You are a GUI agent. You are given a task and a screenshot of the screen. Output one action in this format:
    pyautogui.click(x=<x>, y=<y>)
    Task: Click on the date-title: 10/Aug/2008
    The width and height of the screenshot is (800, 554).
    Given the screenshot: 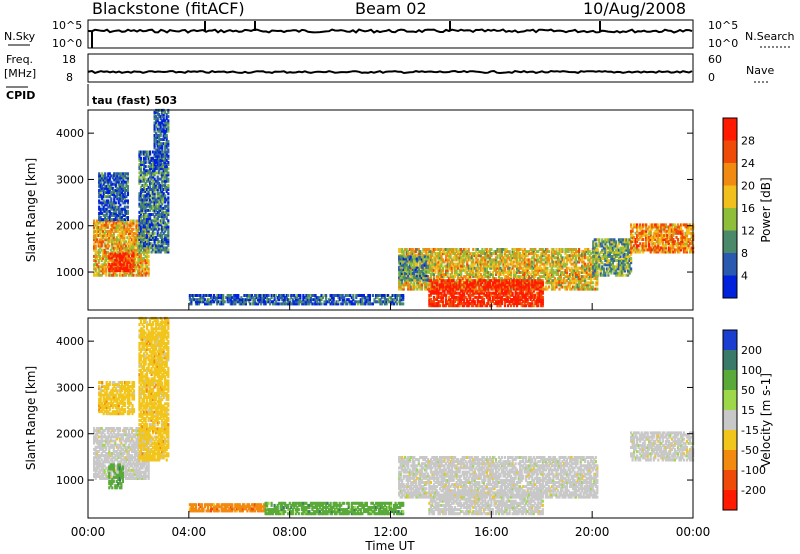 What is the action you would take?
    pyautogui.click(x=634, y=9)
    